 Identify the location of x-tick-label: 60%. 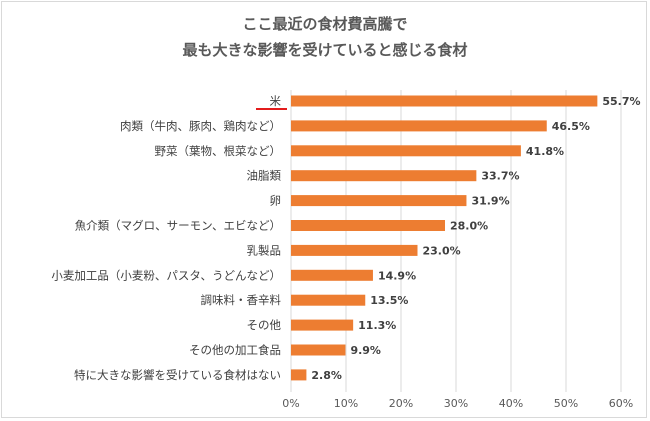
(621, 403).